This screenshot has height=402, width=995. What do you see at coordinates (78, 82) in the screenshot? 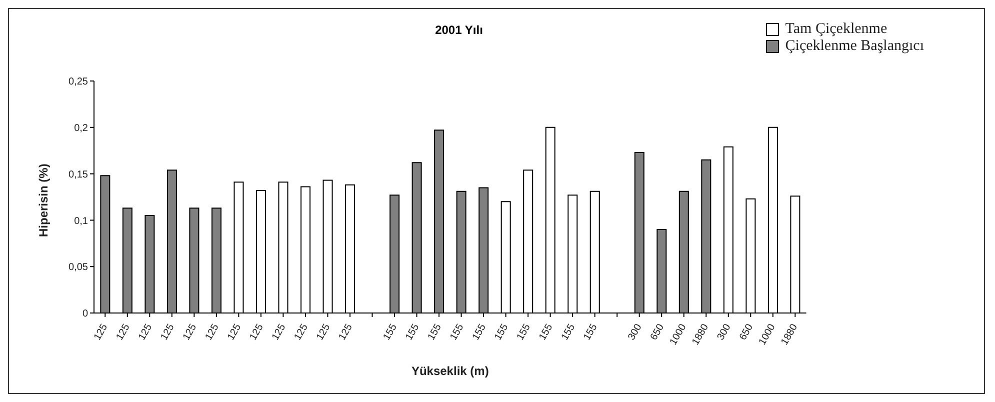
I see `y-tick-label: 0,25` at bounding box center [78, 82].